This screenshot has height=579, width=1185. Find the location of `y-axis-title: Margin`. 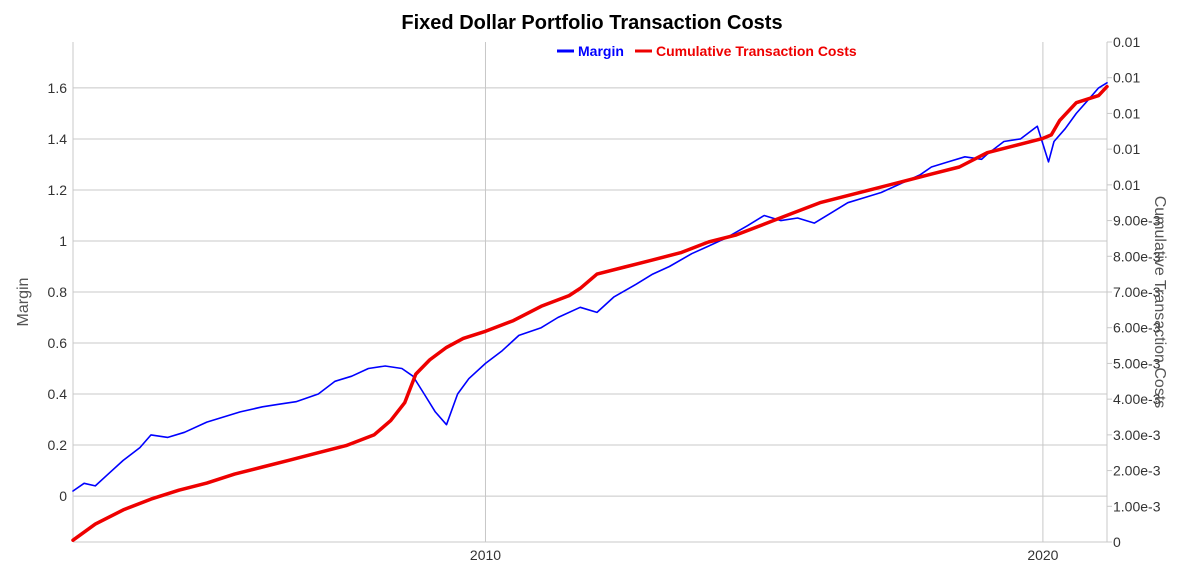

y-axis-title: Margin is located at coordinates (23, 302).